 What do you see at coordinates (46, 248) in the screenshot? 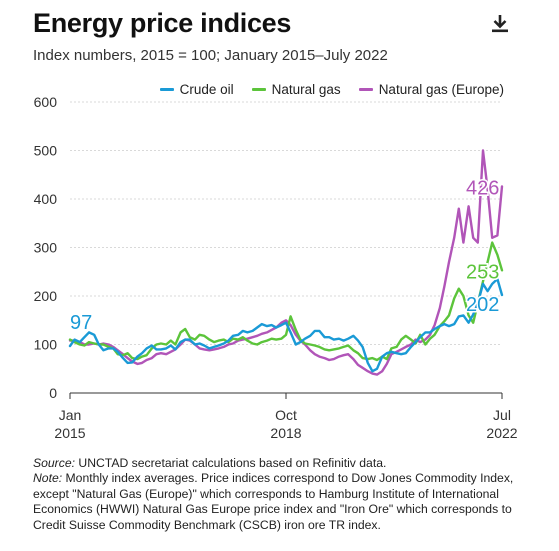
I see `y-tick-label: 300` at bounding box center [46, 248].